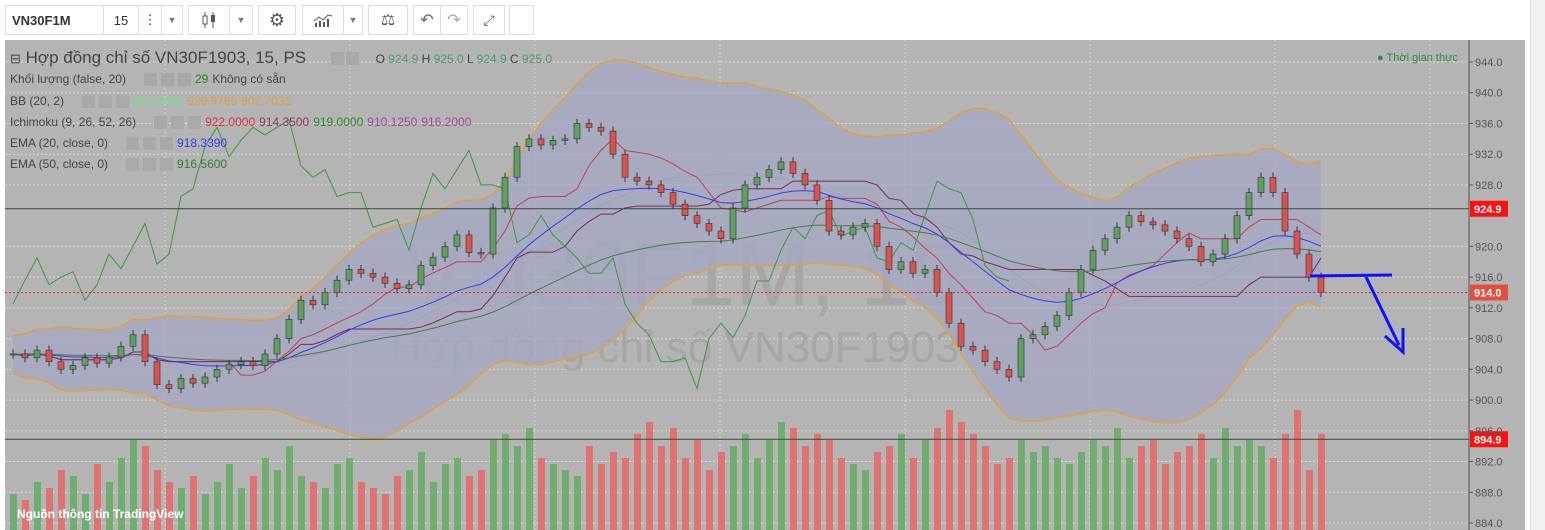 This screenshot has height=530, width=1545. What do you see at coordinates (119, 143) in the screenshot?
I see `legend-ema20: EMA (20, close, 0) 918.3390` at bounding box center [119, 143].